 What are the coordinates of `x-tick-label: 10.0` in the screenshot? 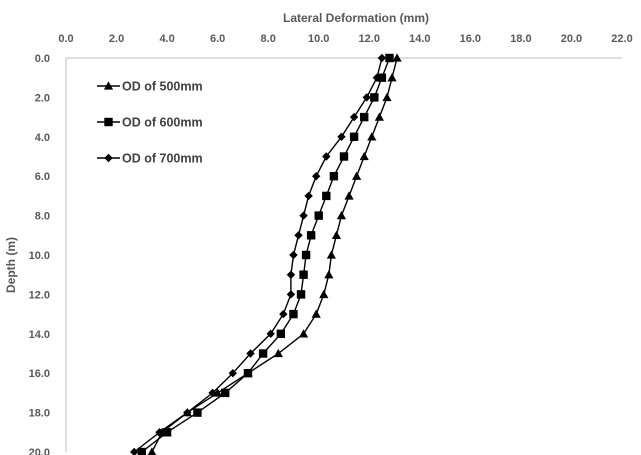 It's located at (318, 39).